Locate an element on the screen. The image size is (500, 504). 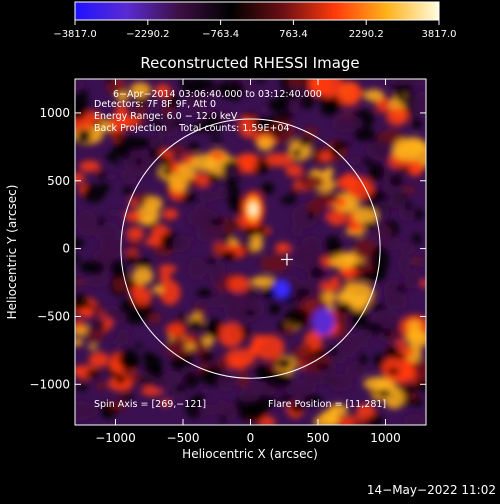
colorbar-tick-label: −3817.0 is located at coordinates (74, 34).